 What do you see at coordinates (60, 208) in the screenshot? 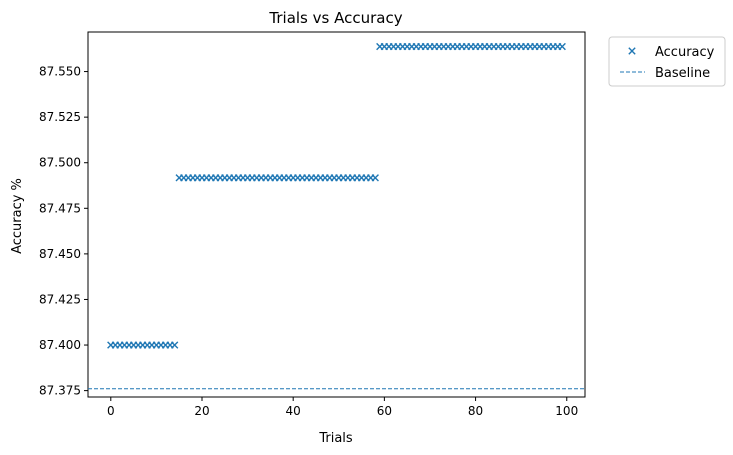
I see `y-tick-label: 87.475` at bounding box center [60, 208].